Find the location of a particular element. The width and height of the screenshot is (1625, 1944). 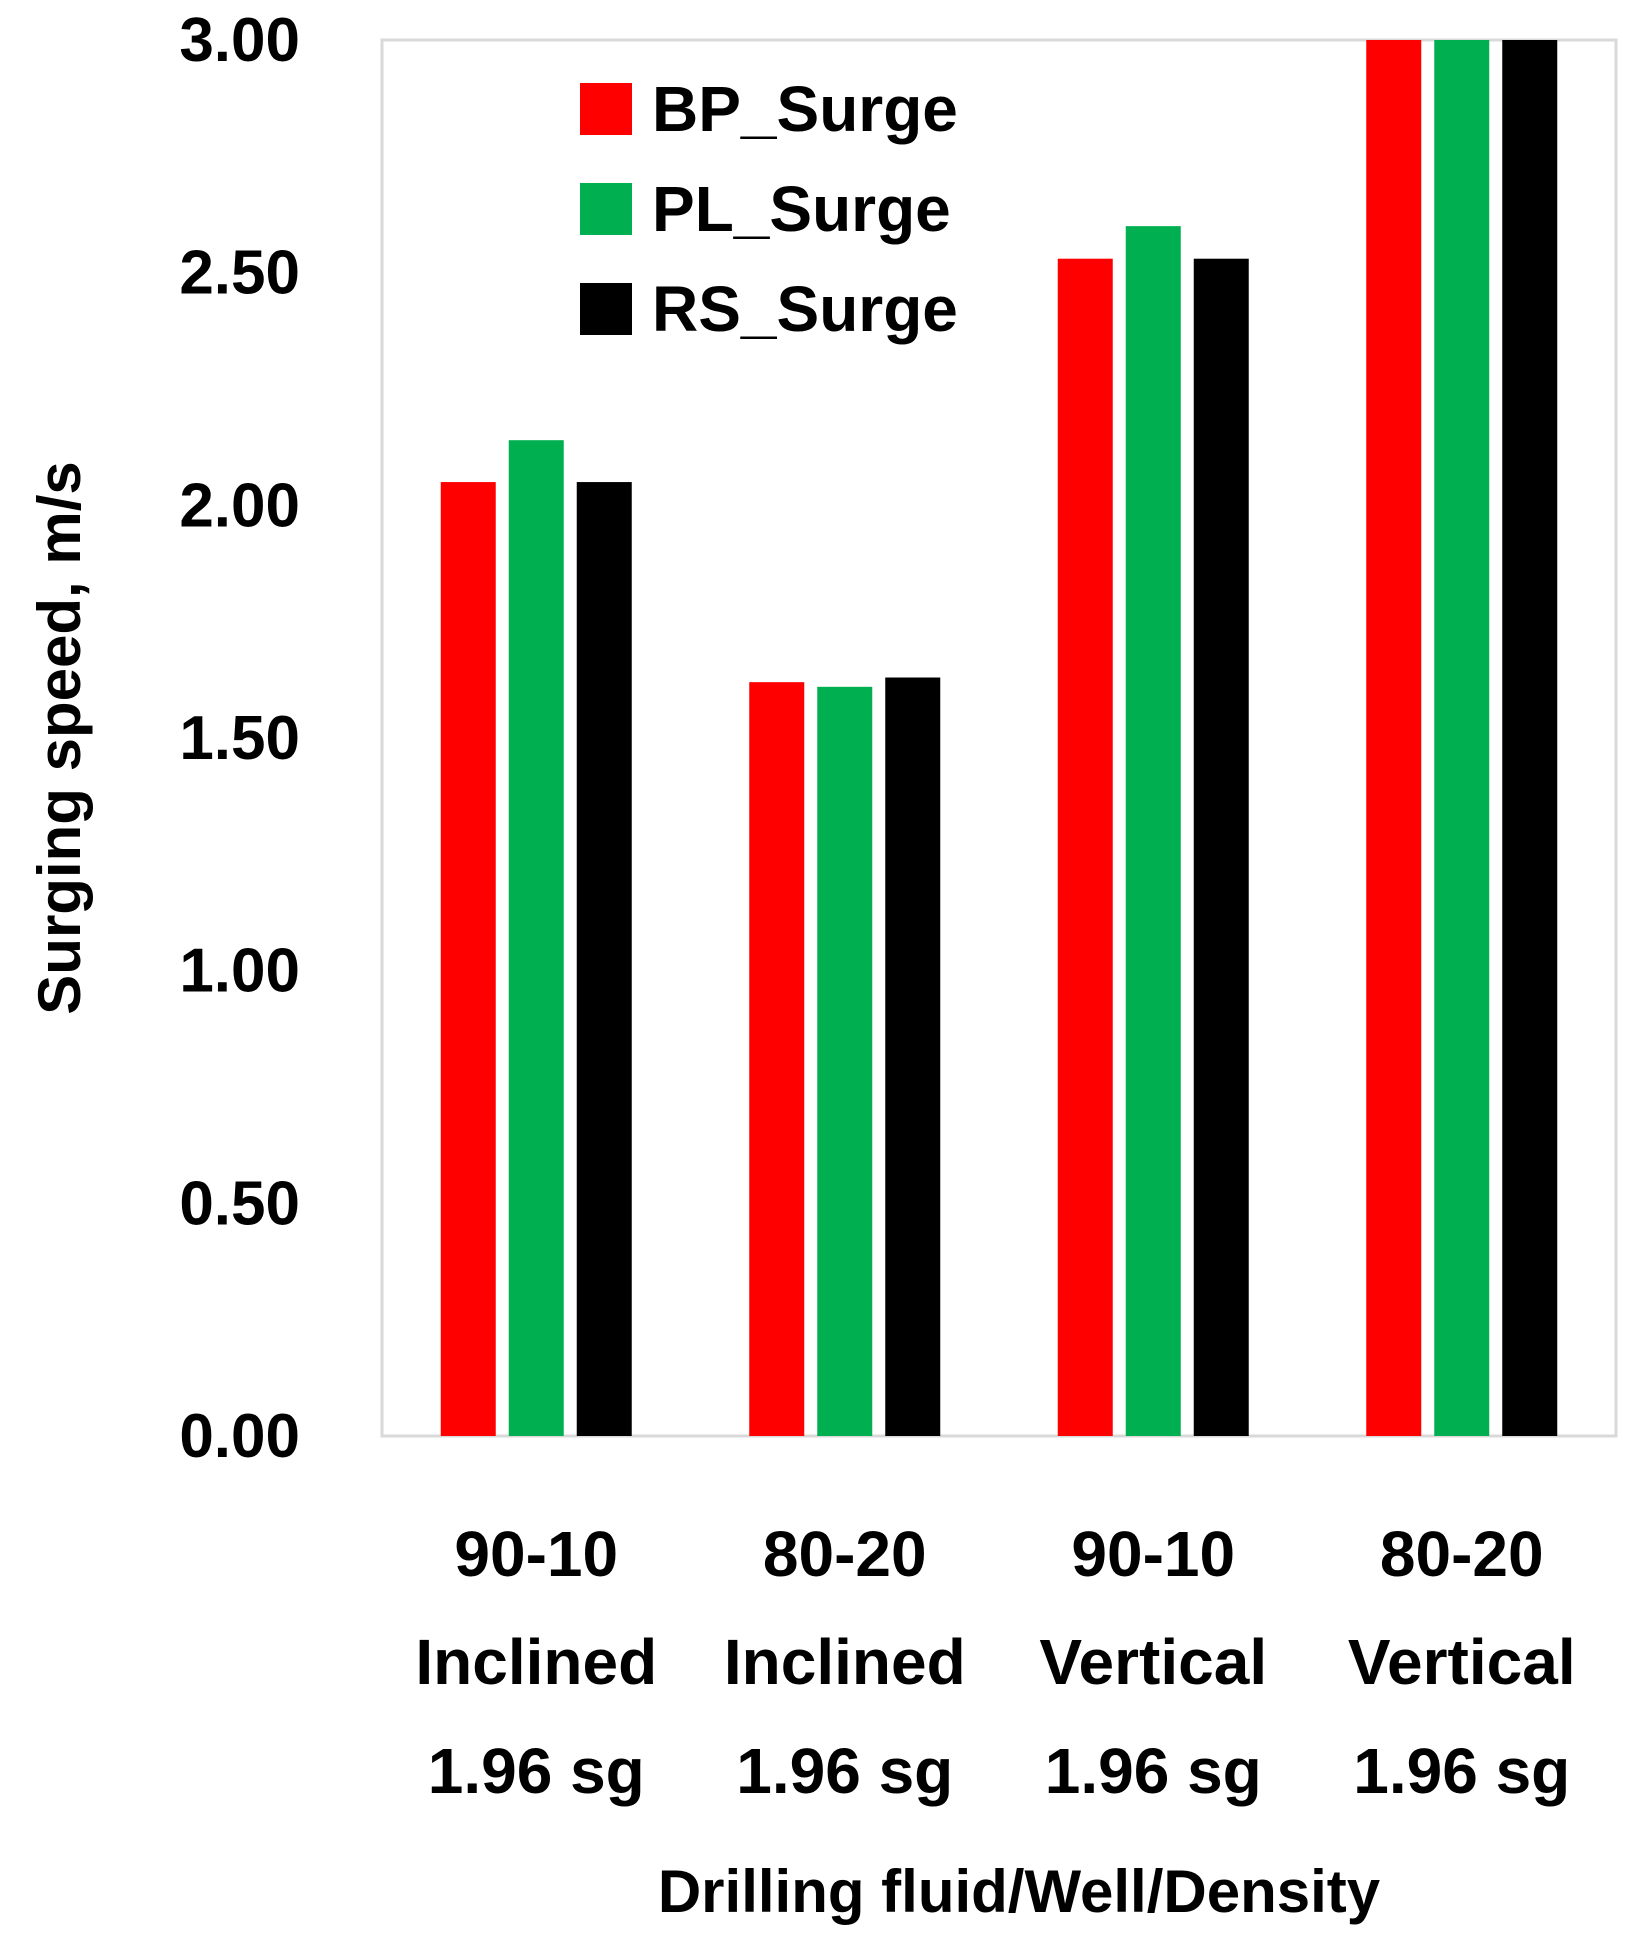

y-tick-label: 1.00 is located at coordinates (239, 971).